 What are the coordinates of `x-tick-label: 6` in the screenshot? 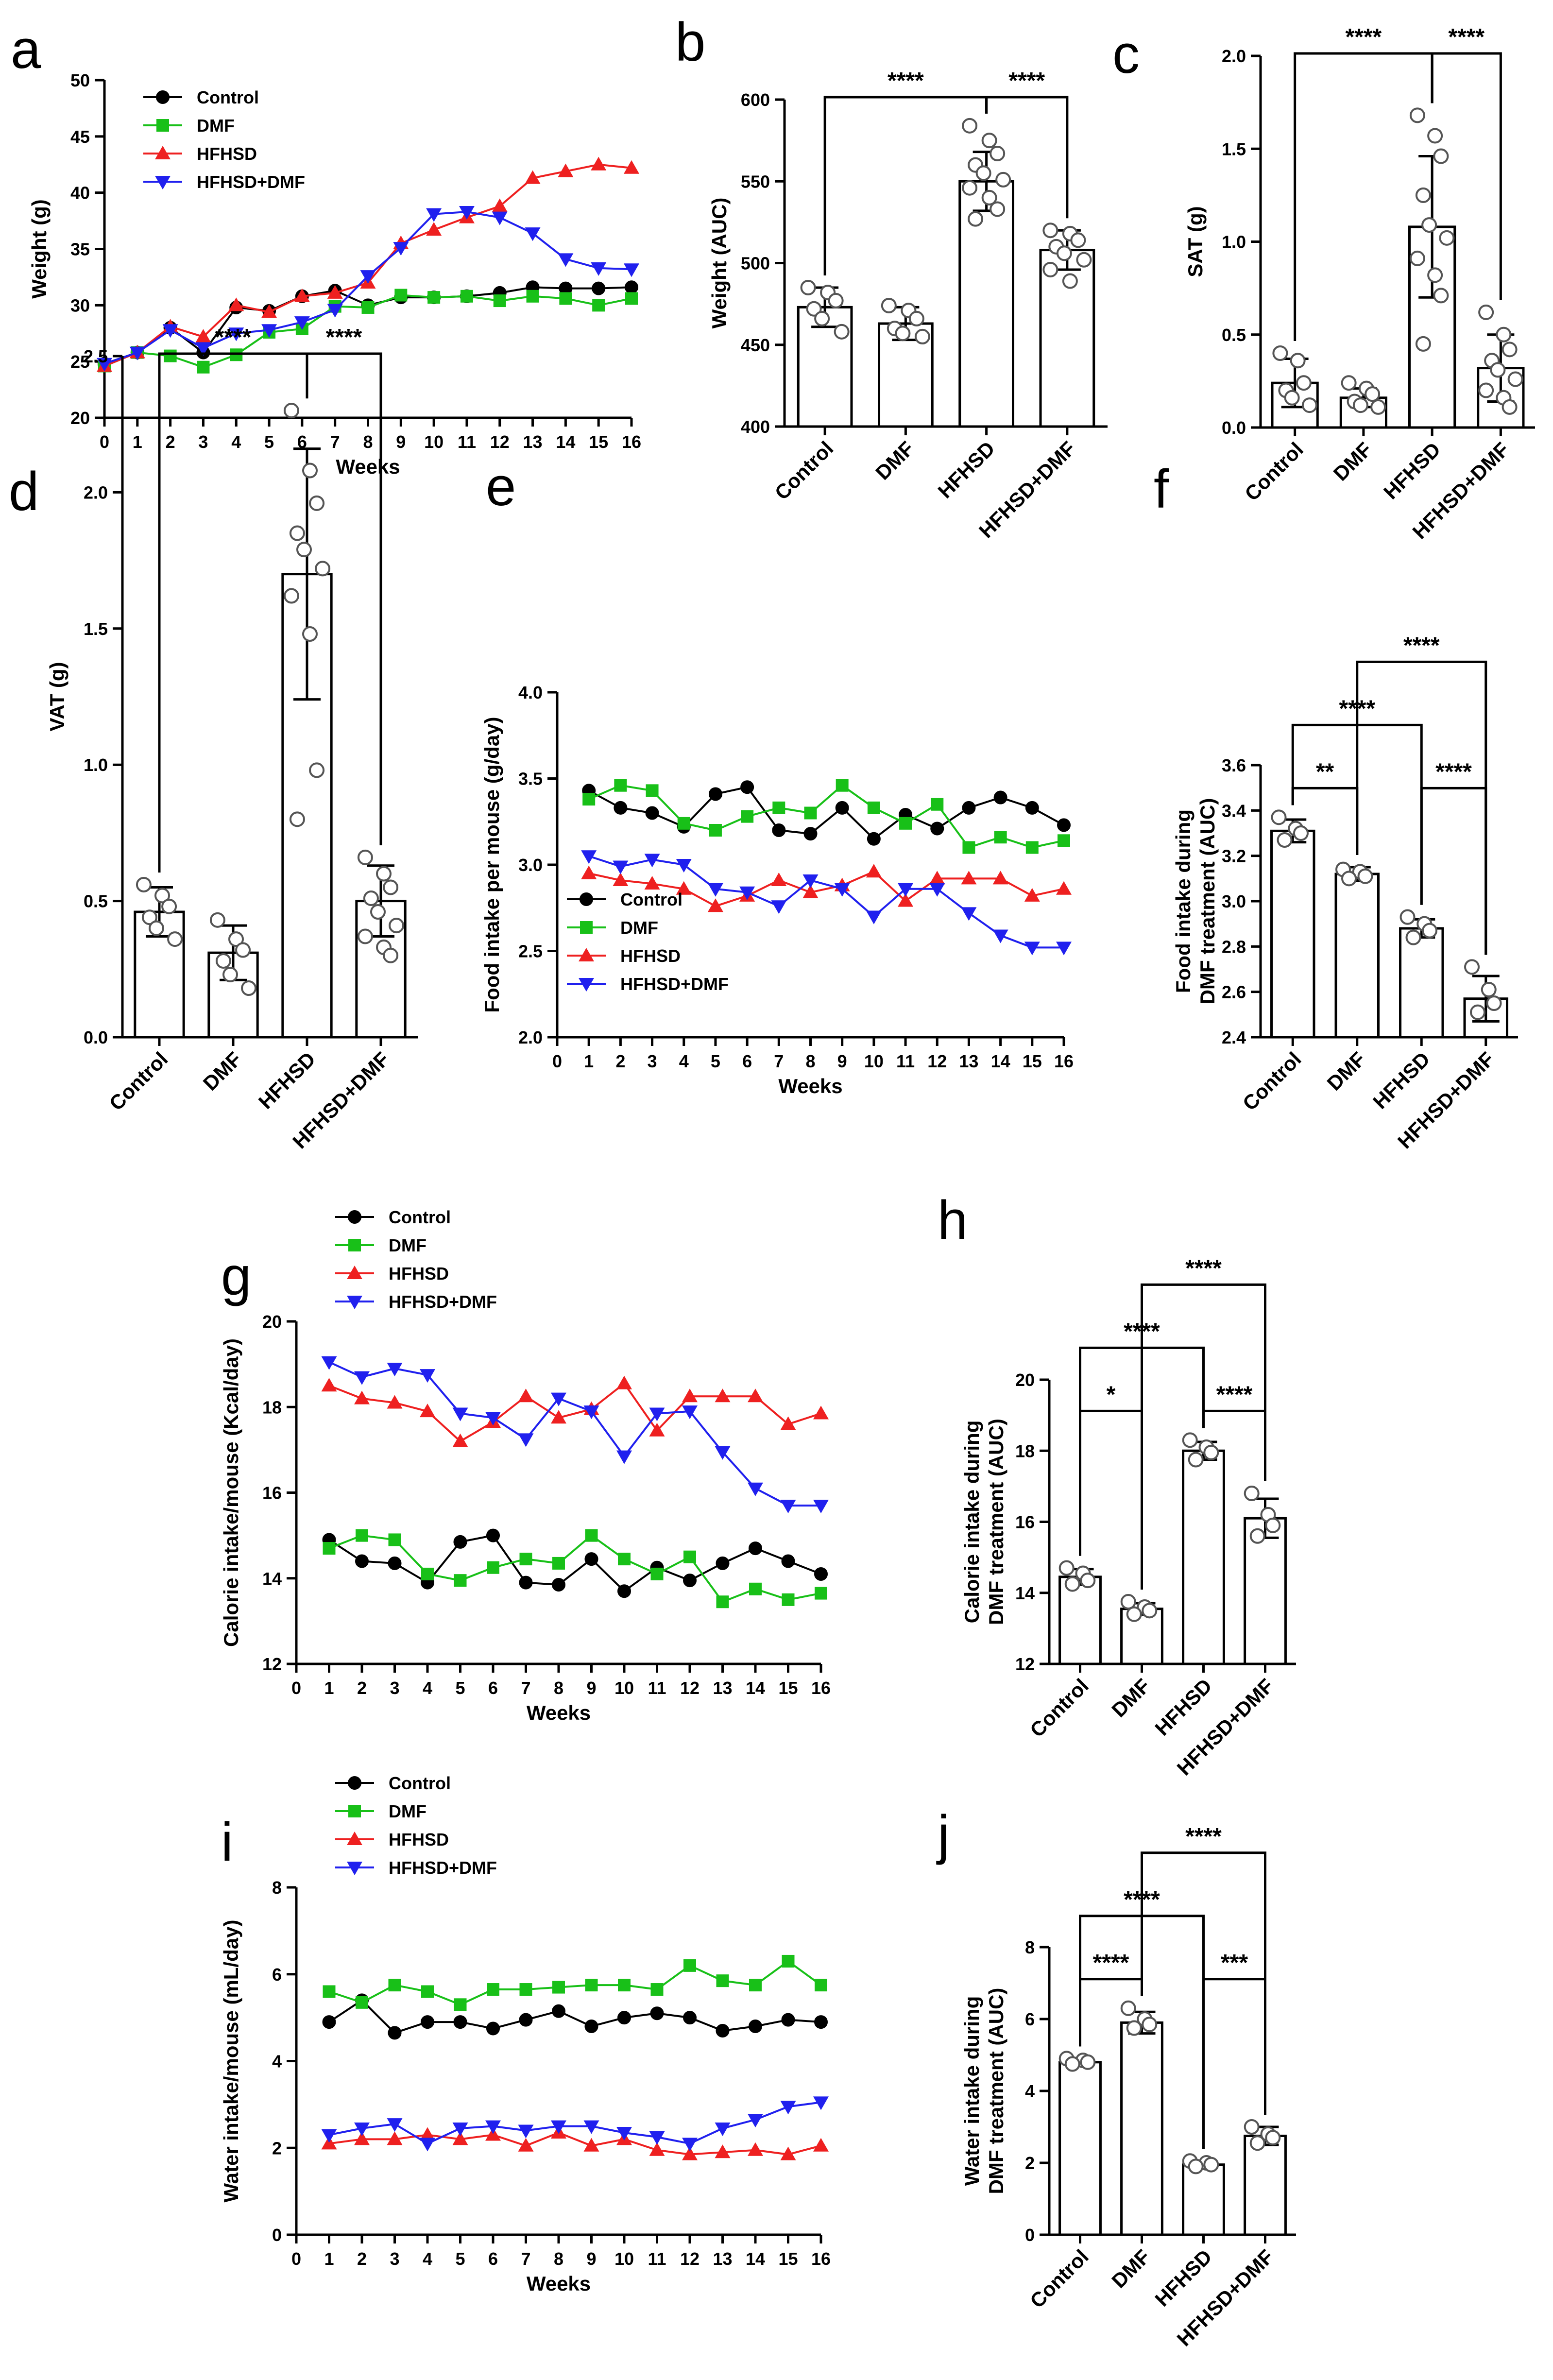 It's located at (747, 1061).